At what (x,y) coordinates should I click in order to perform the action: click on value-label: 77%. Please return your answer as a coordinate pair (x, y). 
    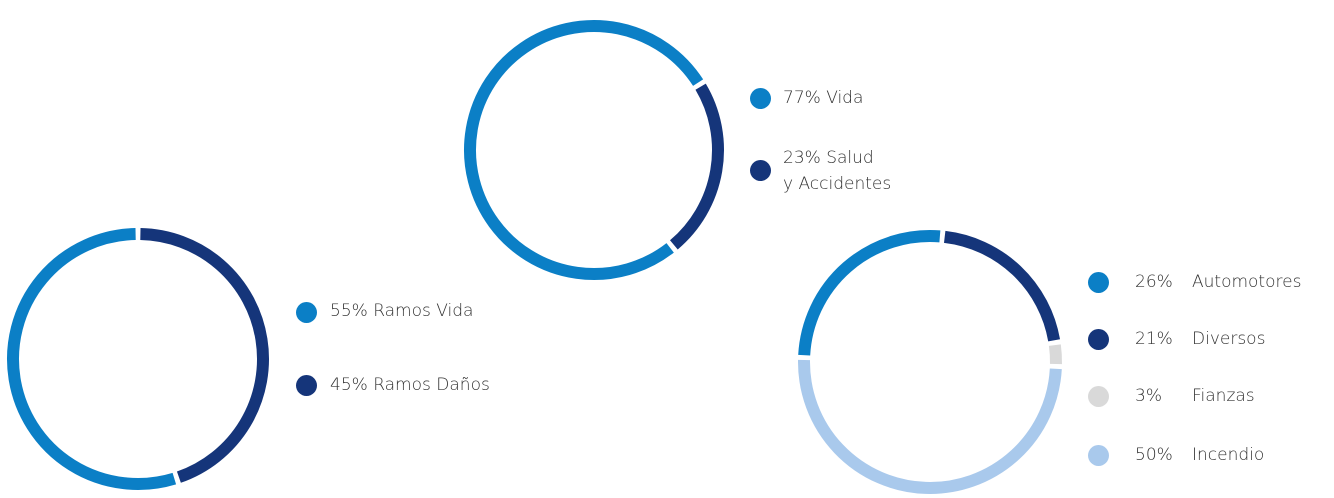
    Looking at the image, I should click on (802, 98).